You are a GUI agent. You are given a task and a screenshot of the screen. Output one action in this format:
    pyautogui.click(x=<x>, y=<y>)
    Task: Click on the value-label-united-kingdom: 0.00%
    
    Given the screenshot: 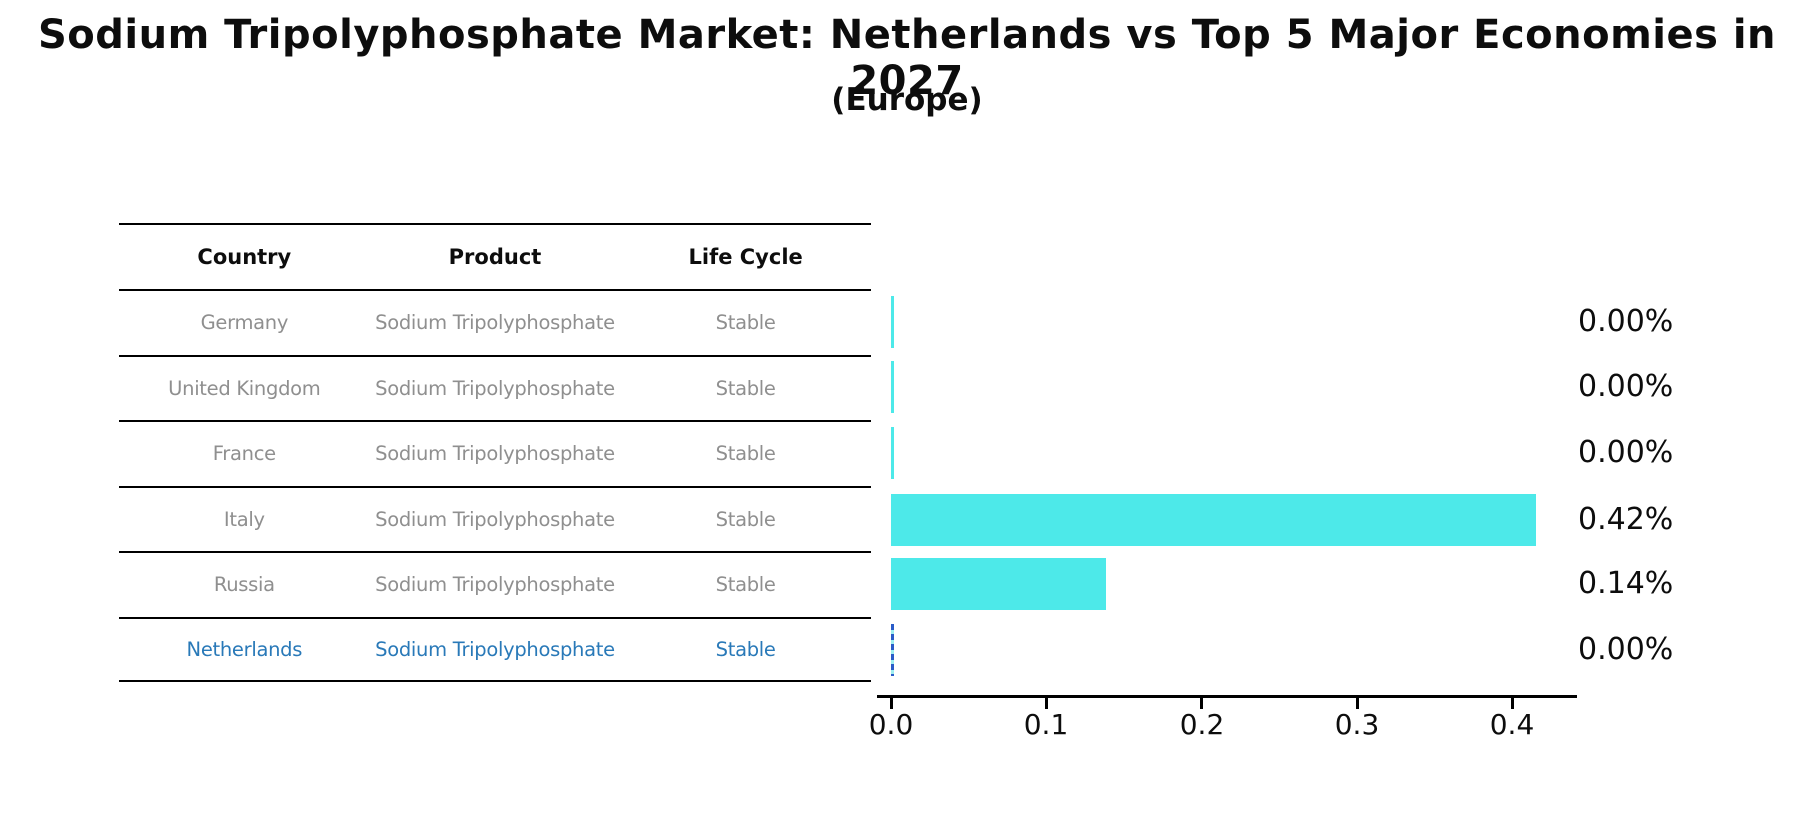 What is the action you would take?
    pyautogui.click(x=1626, y=386)
    